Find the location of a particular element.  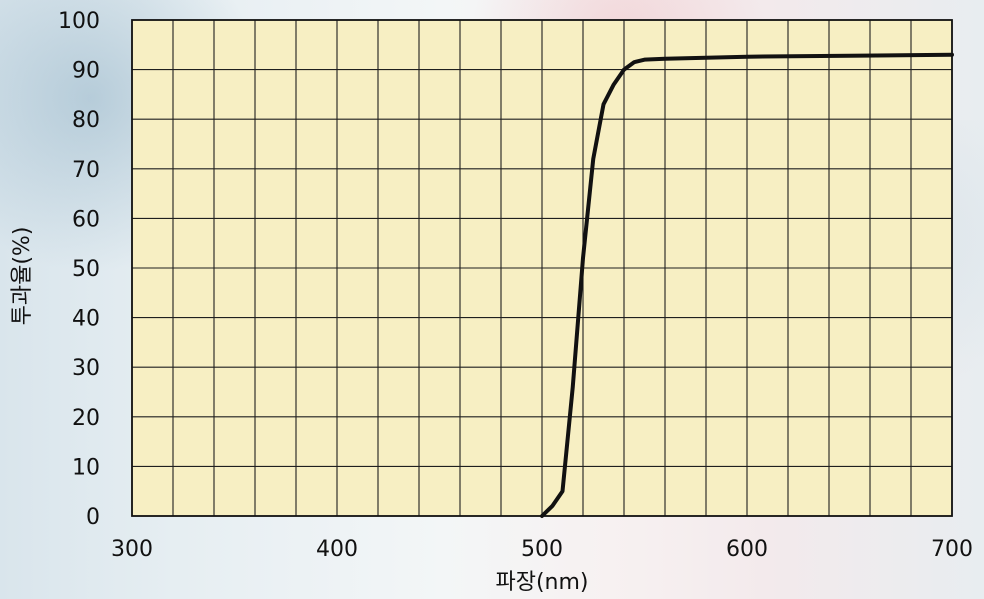

y-tick-label: 0 is located at coordinates (93, 517).